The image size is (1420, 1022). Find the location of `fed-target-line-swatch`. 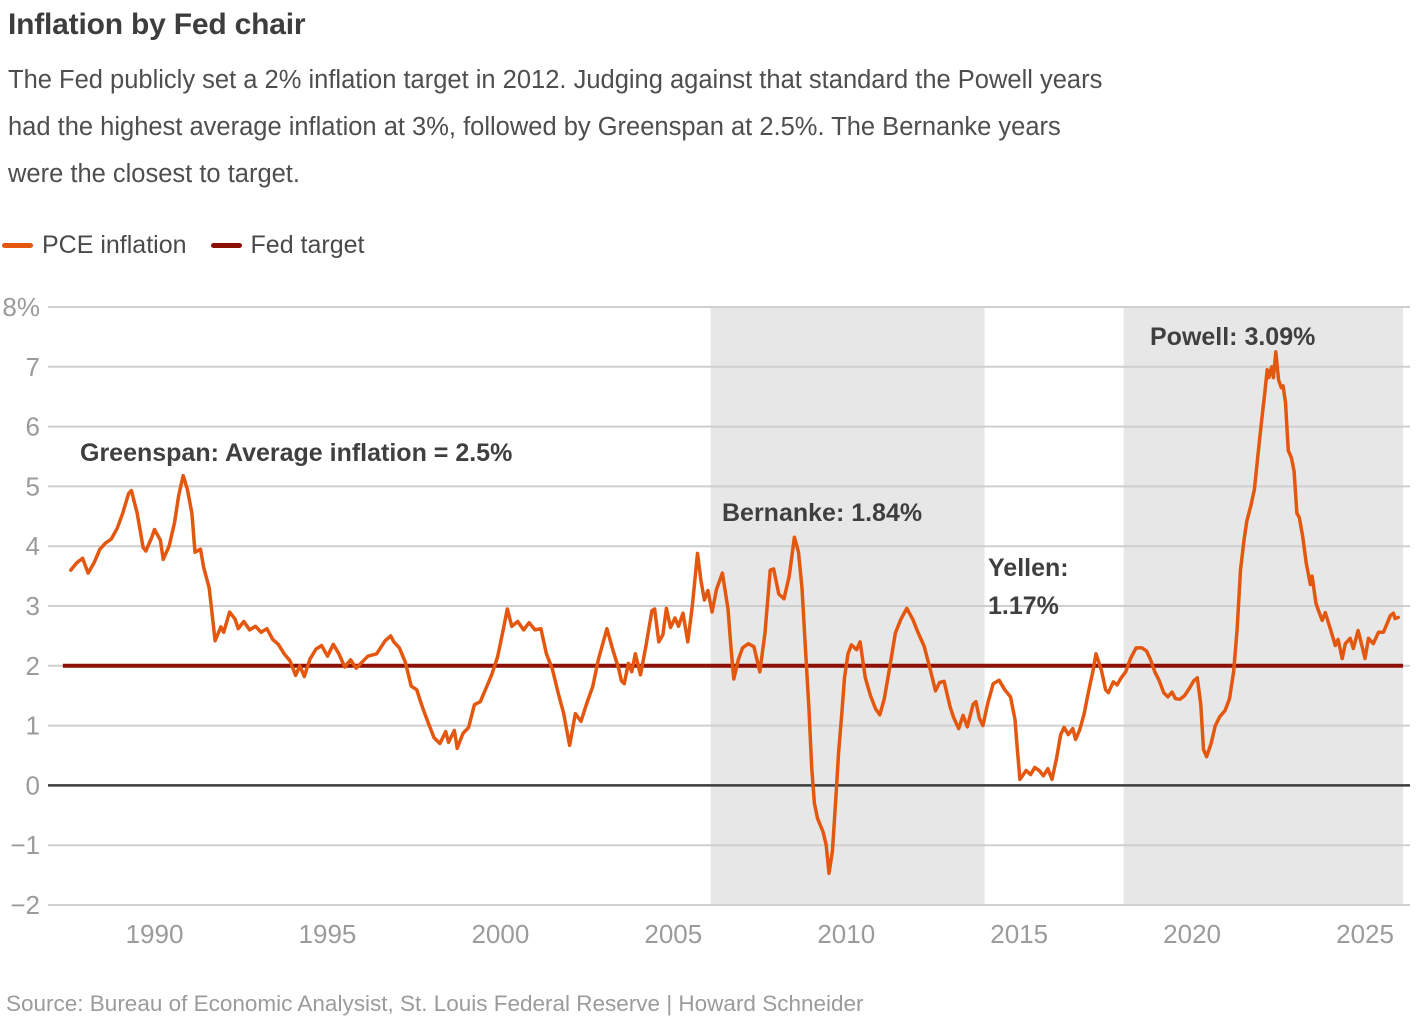

fed-target-line-swatch is located at coordinates (226, 245).